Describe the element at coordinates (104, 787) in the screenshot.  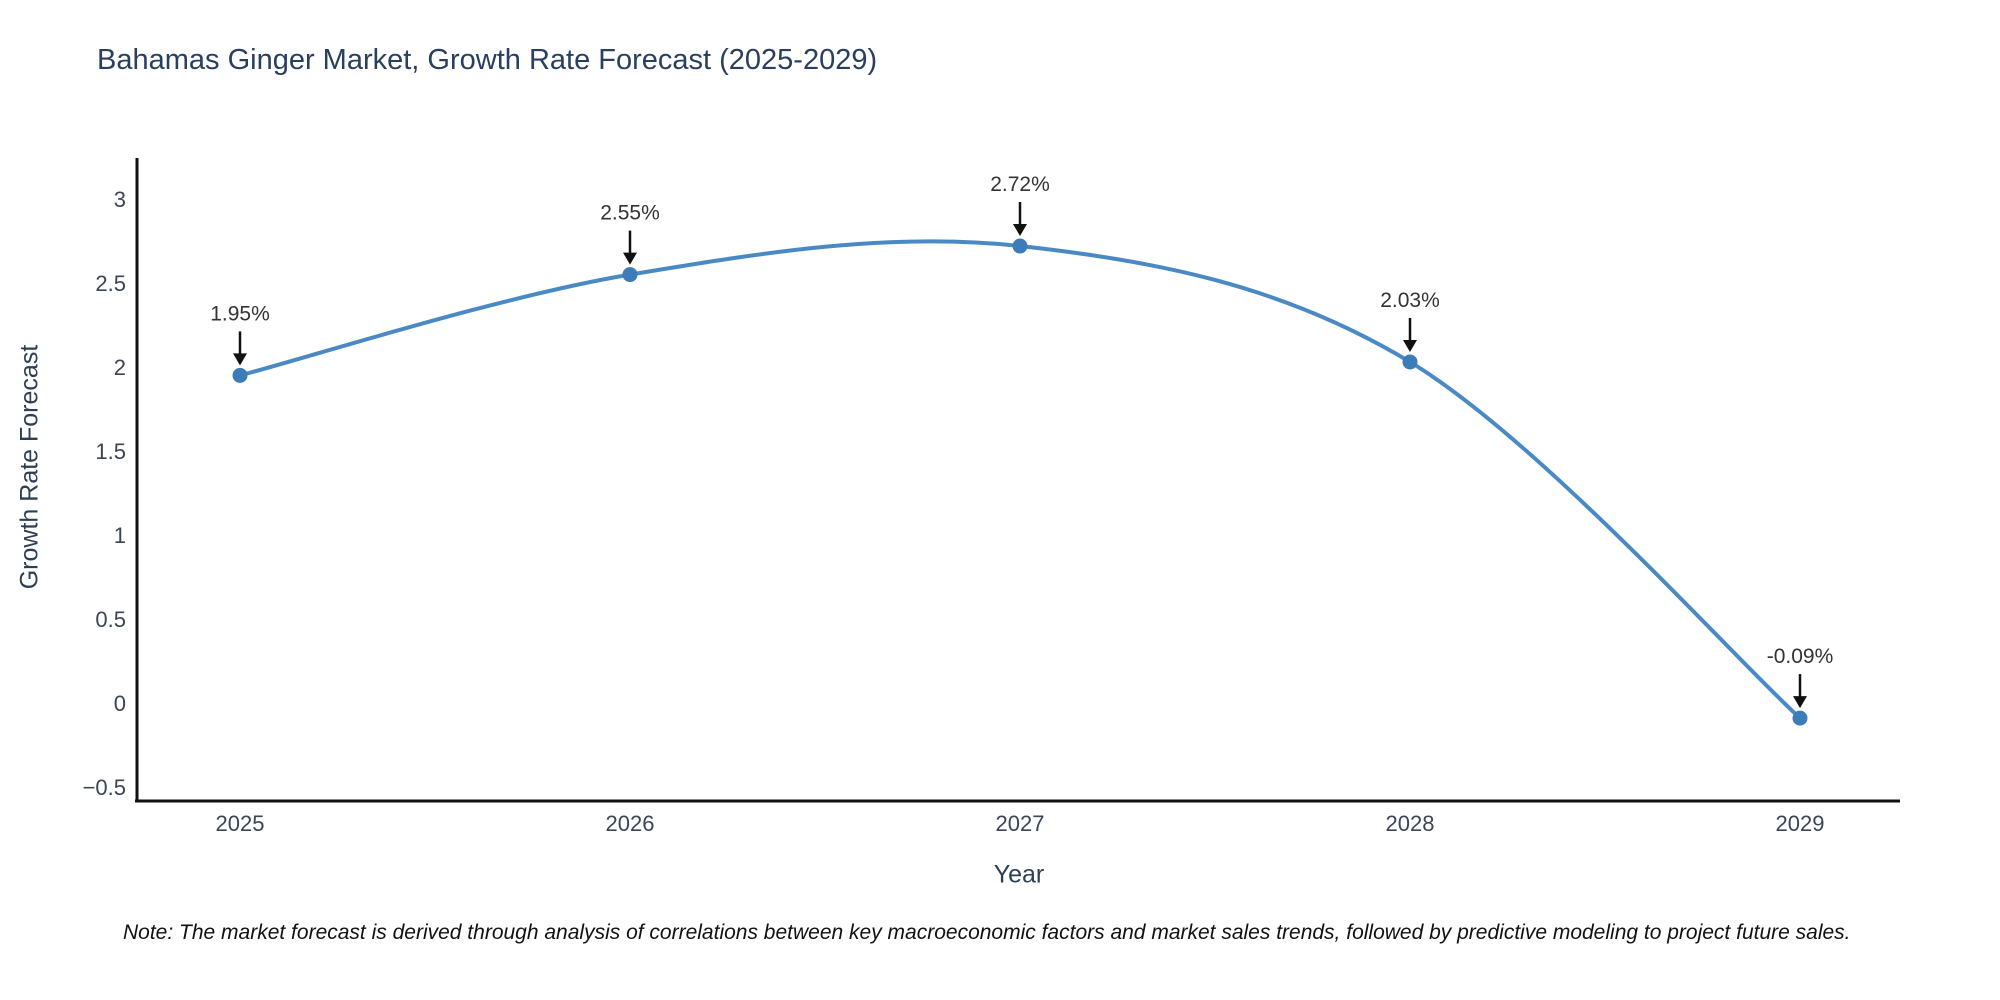
I see `y-tick-label: −0.5` at that location.